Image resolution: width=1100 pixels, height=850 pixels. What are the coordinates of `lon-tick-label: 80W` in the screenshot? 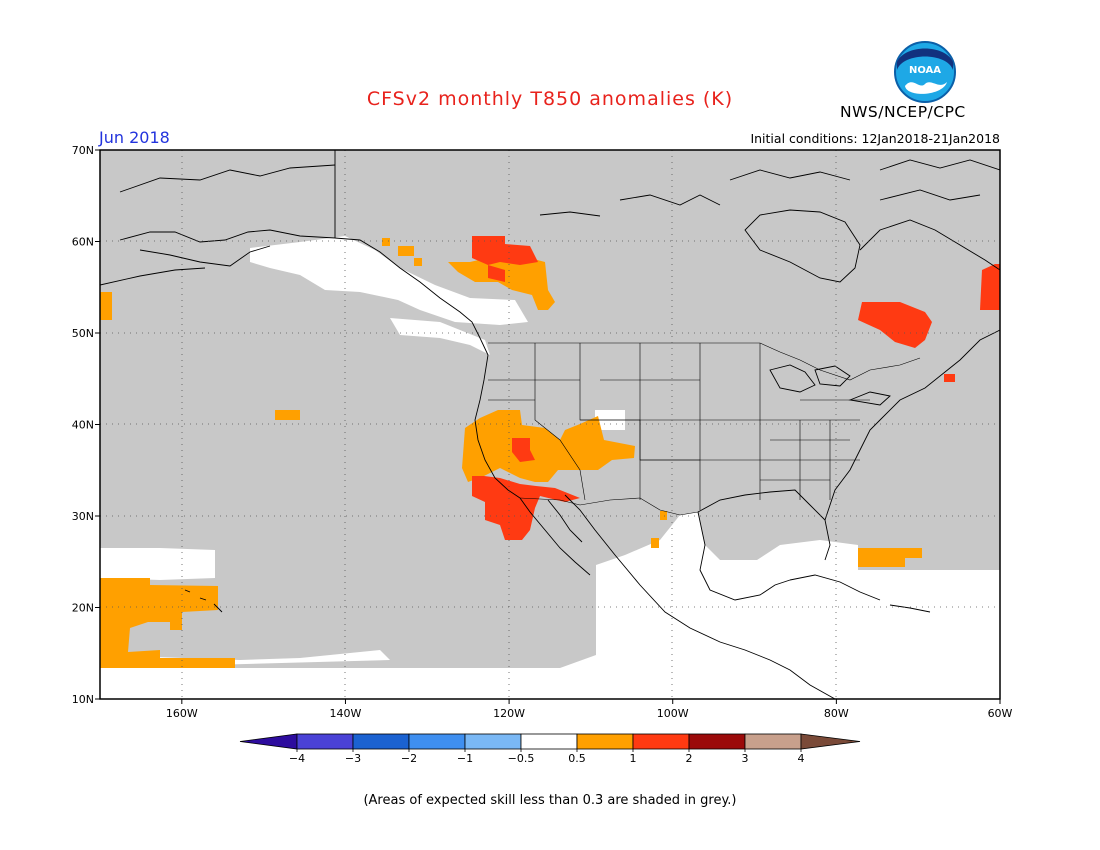 It's located at (836, 713).